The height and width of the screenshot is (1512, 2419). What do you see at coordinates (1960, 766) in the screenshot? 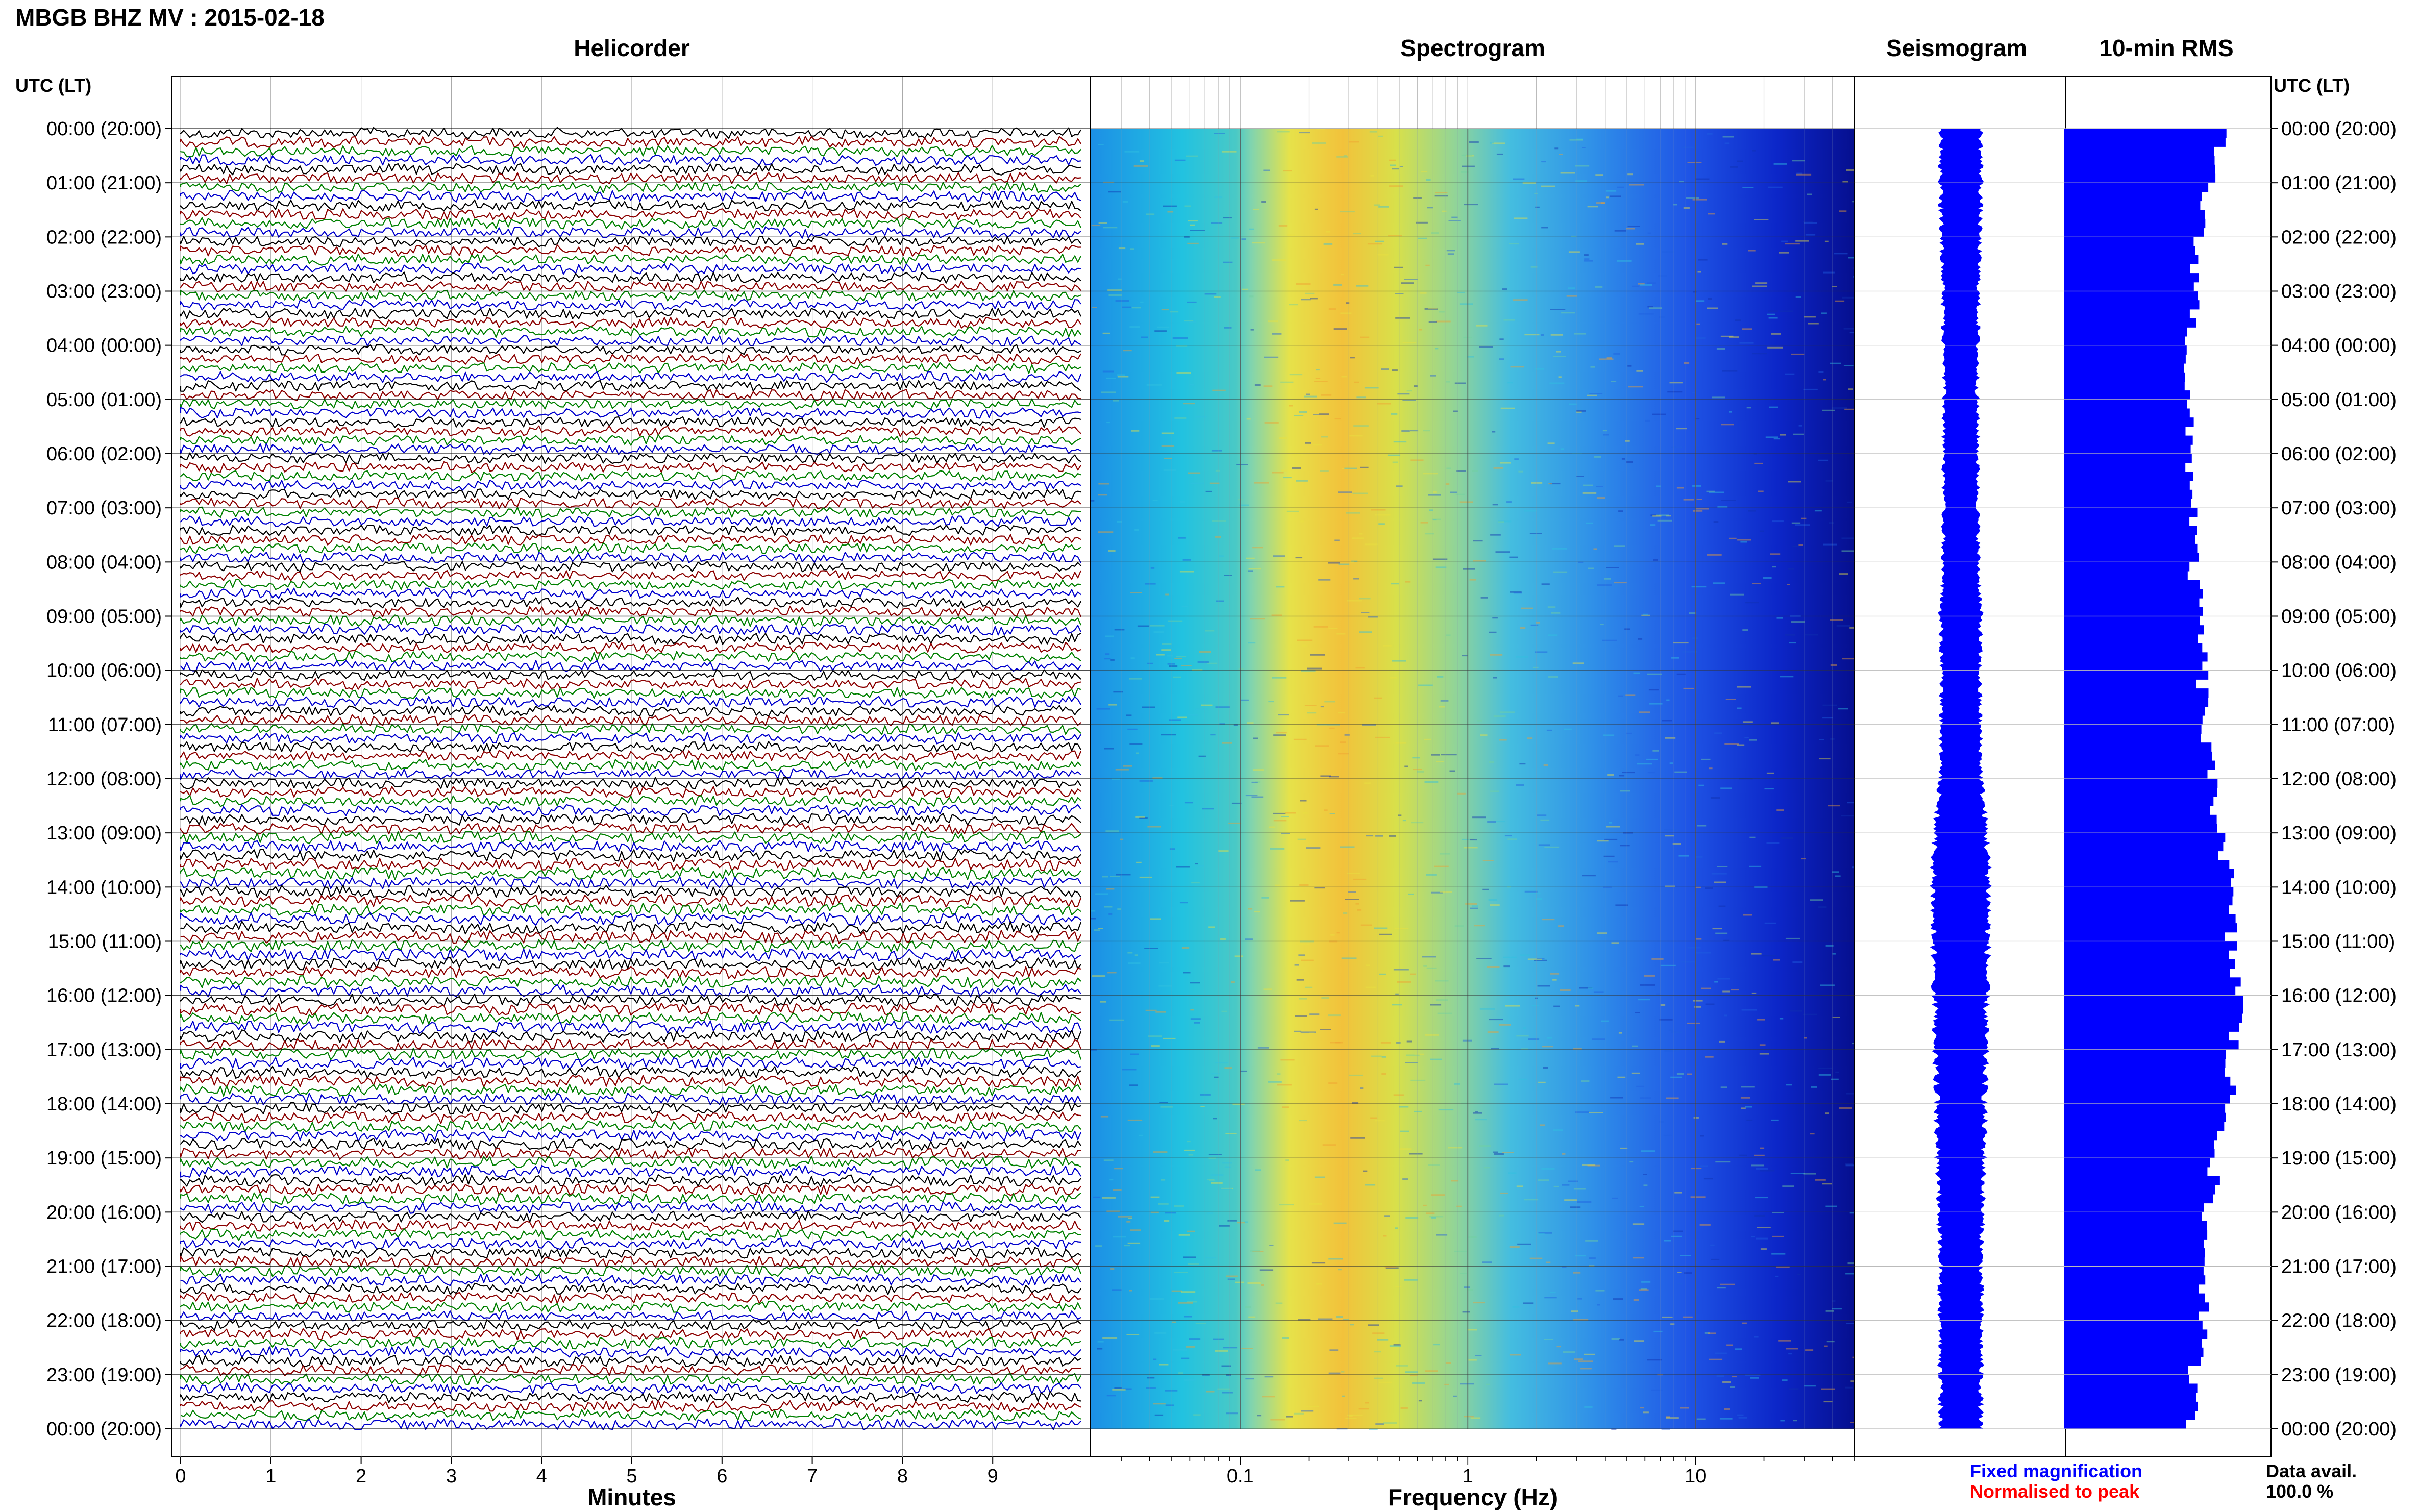
I see `seismogram-panel` at bounding box center [1960, 766].